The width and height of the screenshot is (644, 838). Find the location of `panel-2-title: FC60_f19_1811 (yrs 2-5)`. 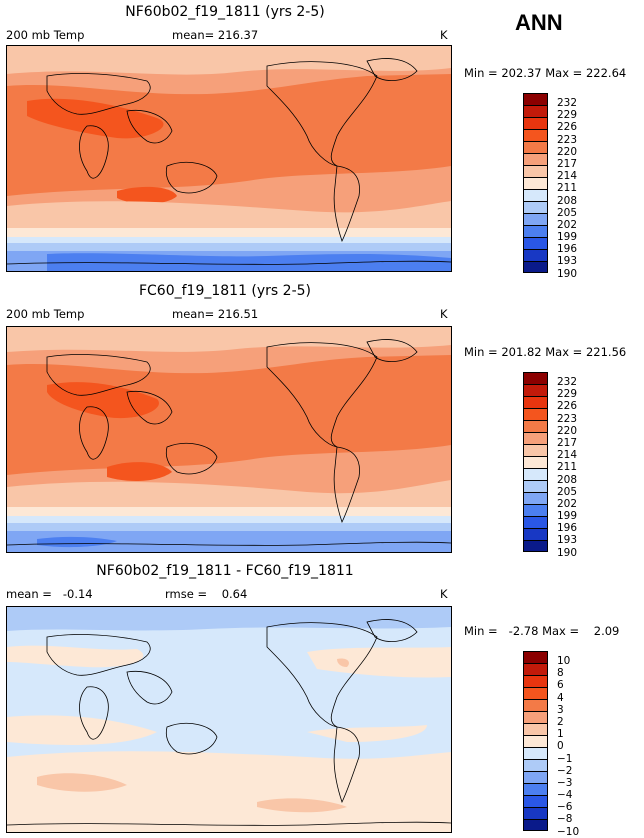

panel-2-title: FC60_f19_1811 (yrs 2-5) is located at coordinates (225, 291).